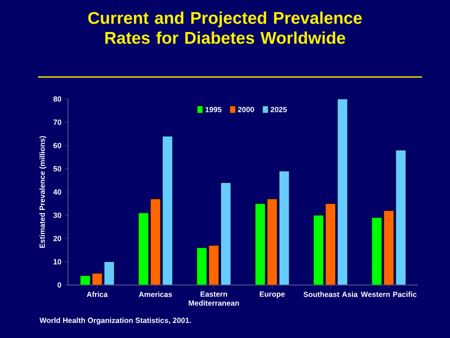 This screenshot has width=450, height=338. I want to click on chart-title: Current and Projected Prevalence Rates for Diabetes Worldwide, so click(225, 28).